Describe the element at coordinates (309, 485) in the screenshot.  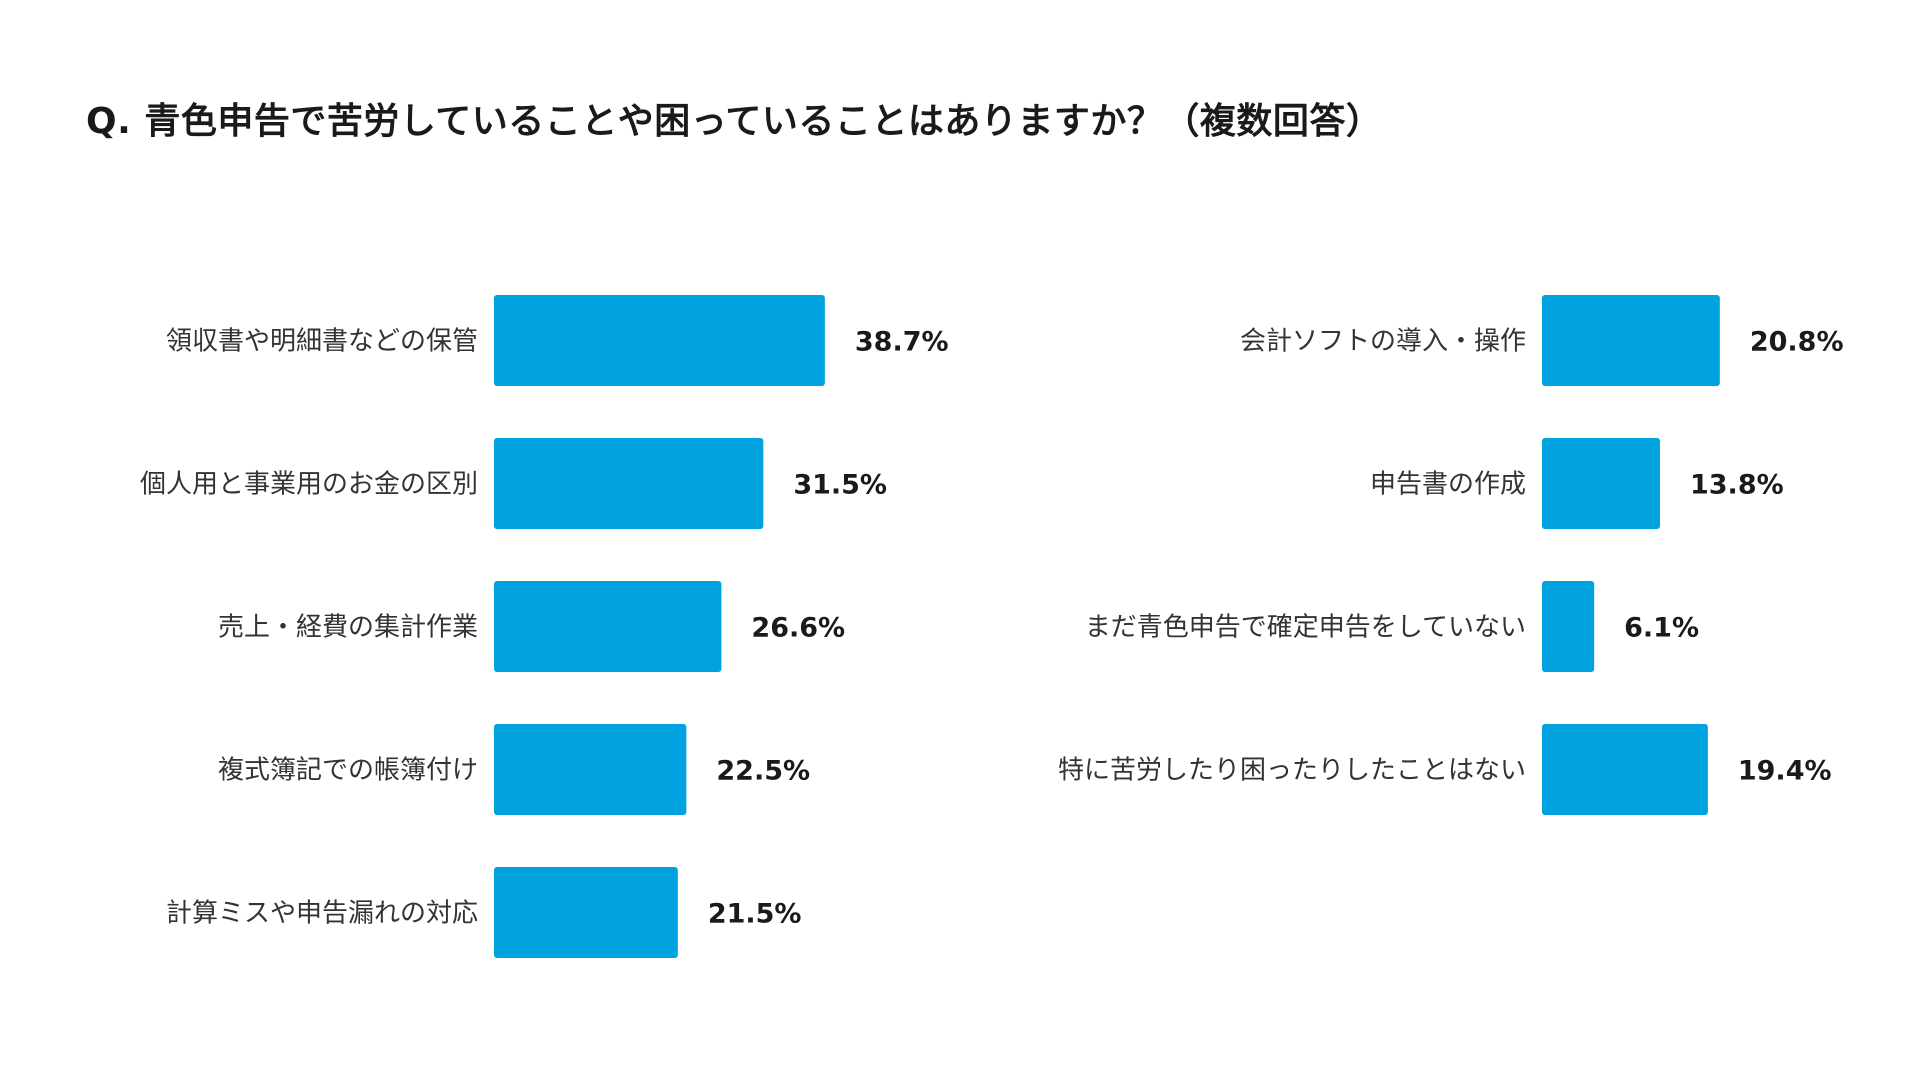
I see `category-label: 個人用と事業用のお金の区別` at that location.